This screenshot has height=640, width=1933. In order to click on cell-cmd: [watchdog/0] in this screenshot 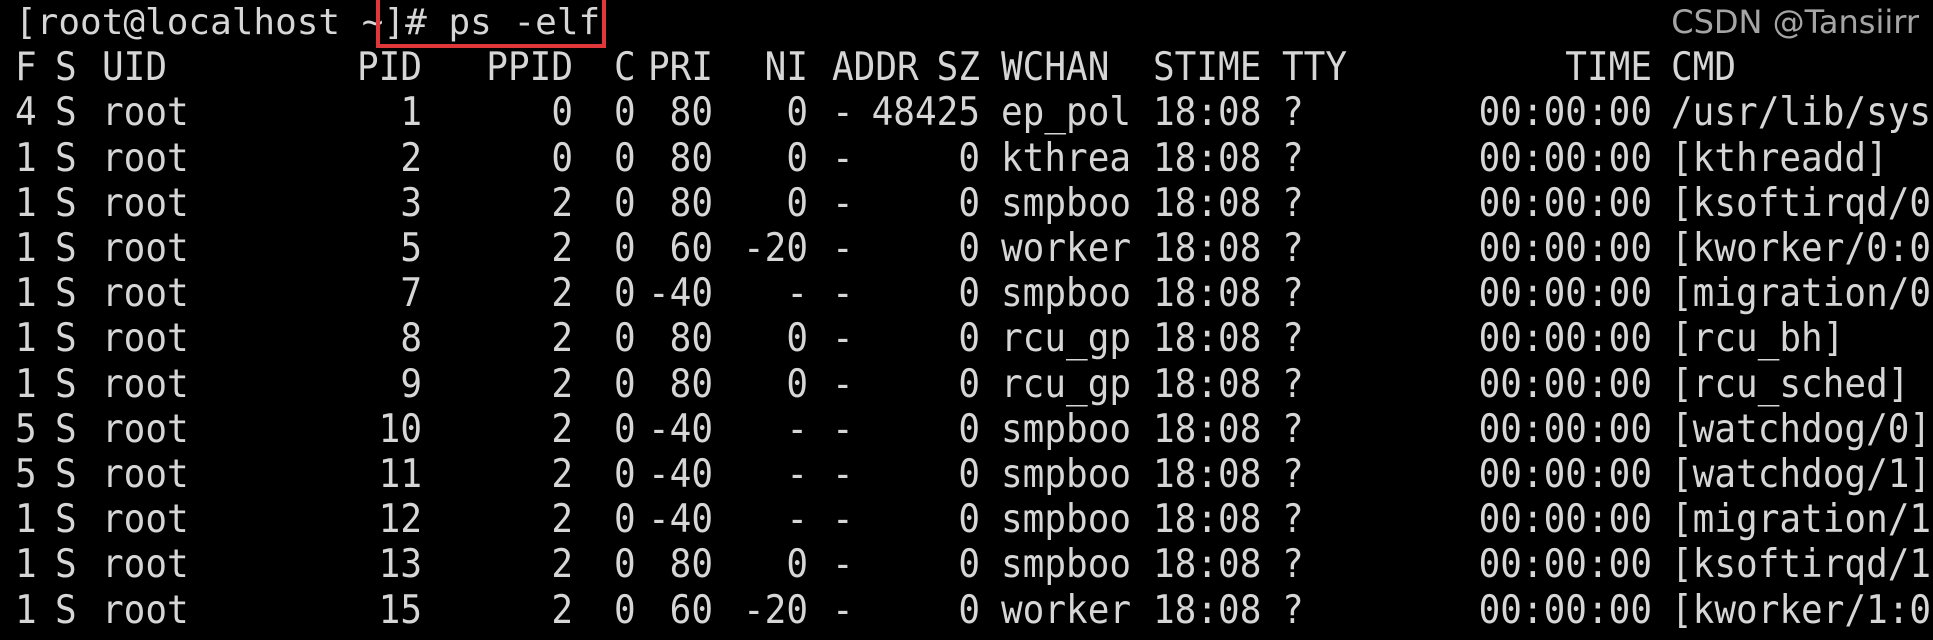, I will do `click(1801, 429)`.